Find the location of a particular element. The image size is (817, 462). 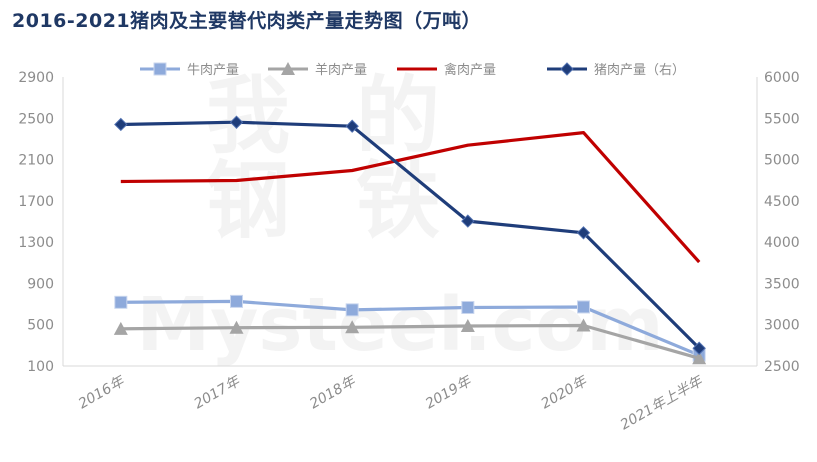

right-tick-label: 4000 is located at coordinates (782, 243).